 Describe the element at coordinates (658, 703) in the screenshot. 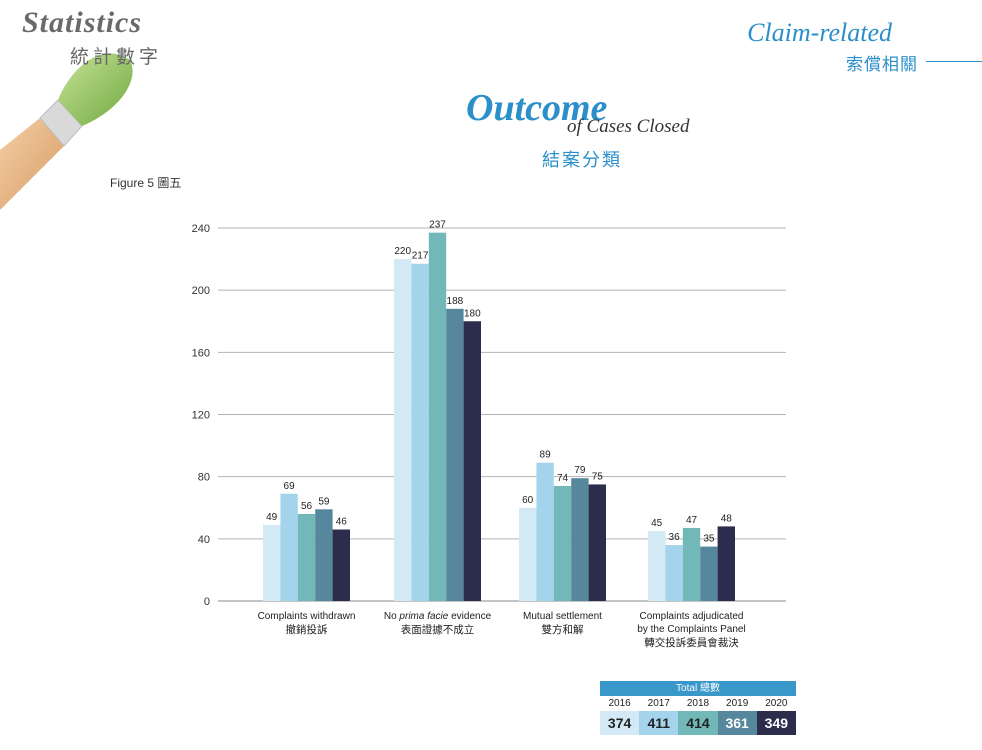

I see `totals-year: 2017` at that location.